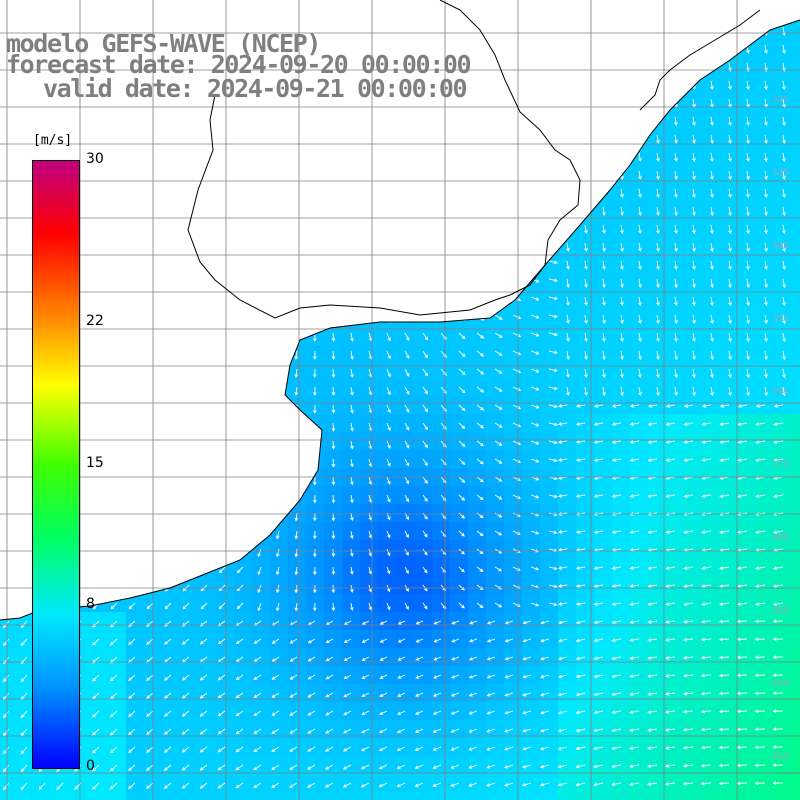 The width and height of the screenshot is (800, 800). Describe the element at coordinates (781, 100) in the screenshot. I see `latitude-label: 32S` at that location.